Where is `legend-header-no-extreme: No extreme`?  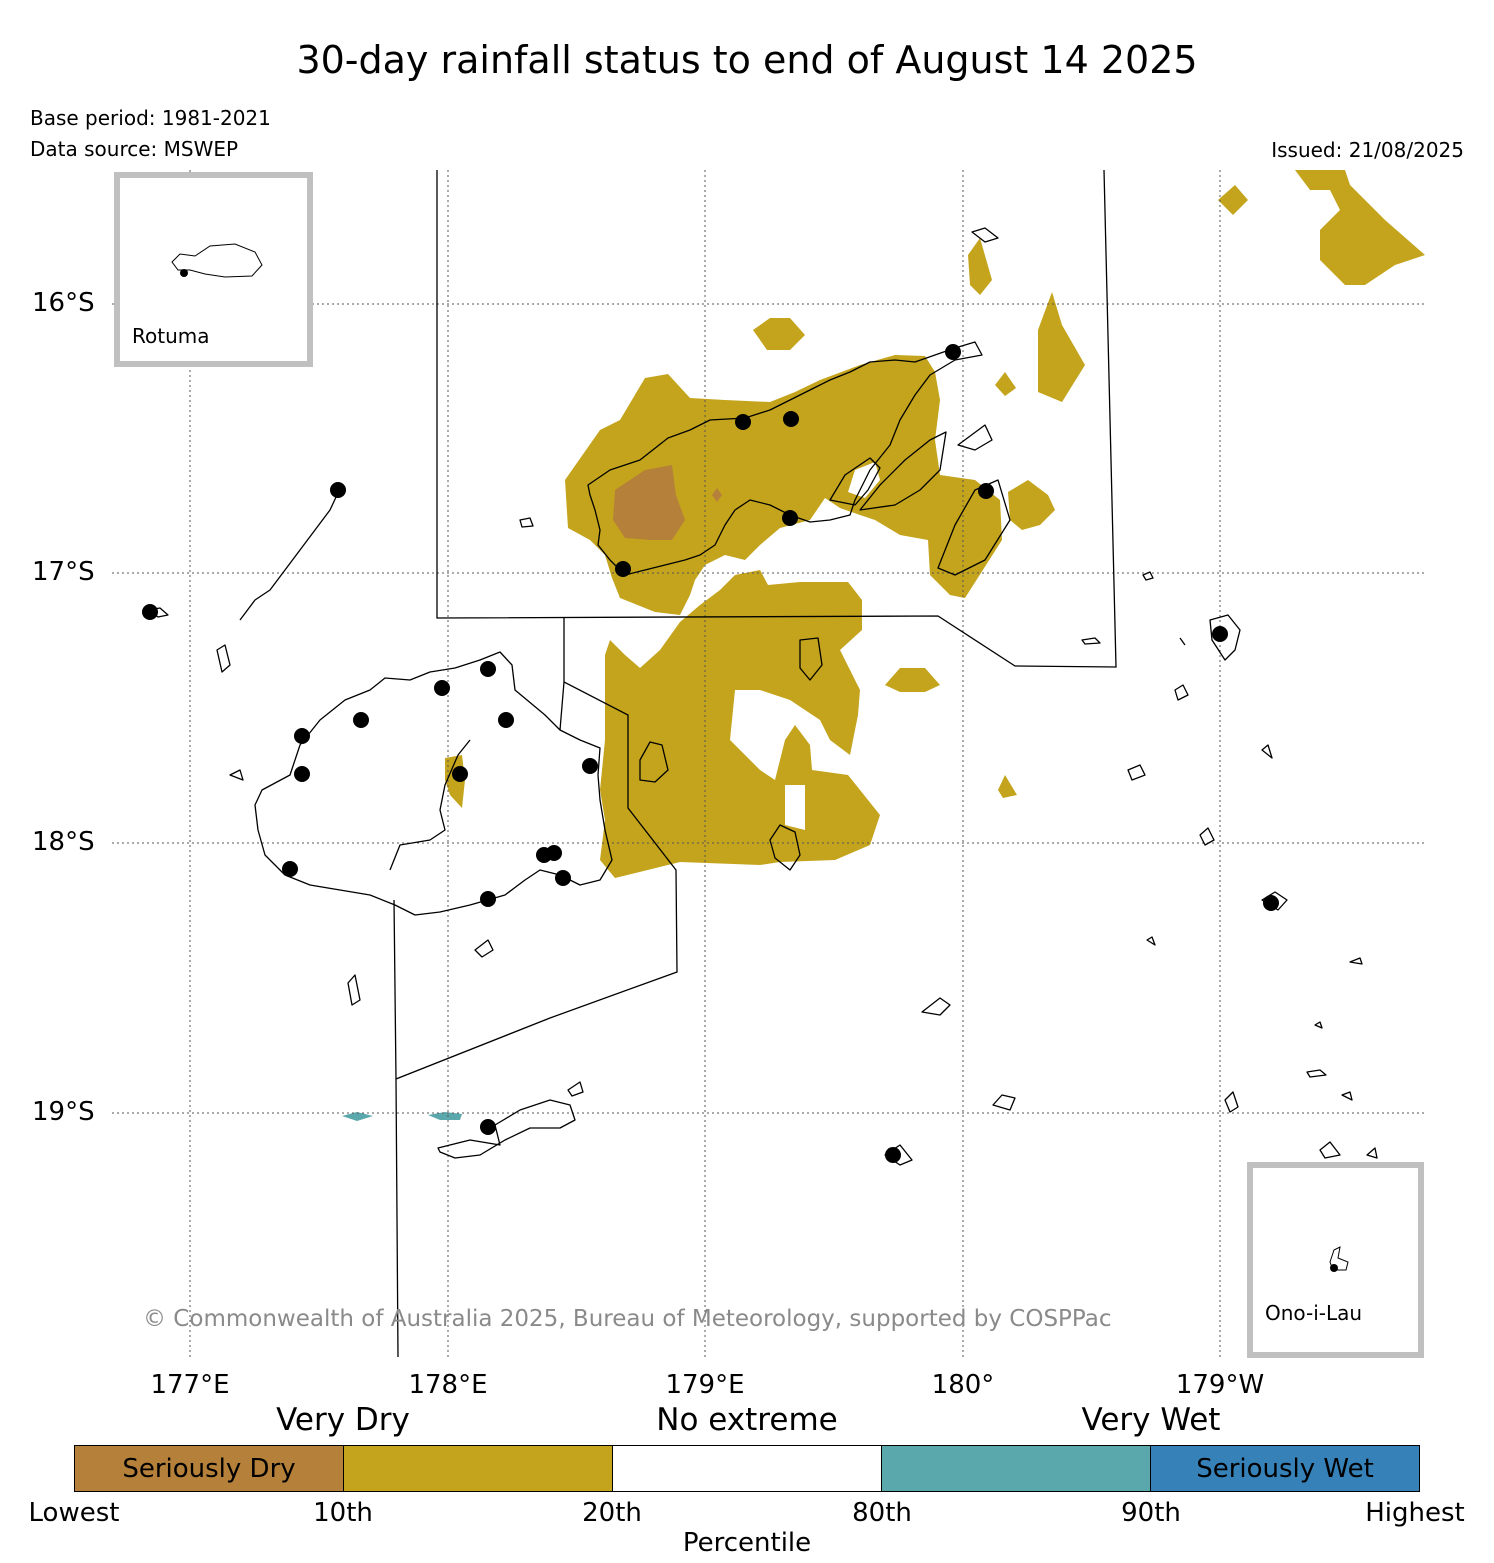
legend-header-no-extreme: No extreme is located at coordinates (747, 1420).